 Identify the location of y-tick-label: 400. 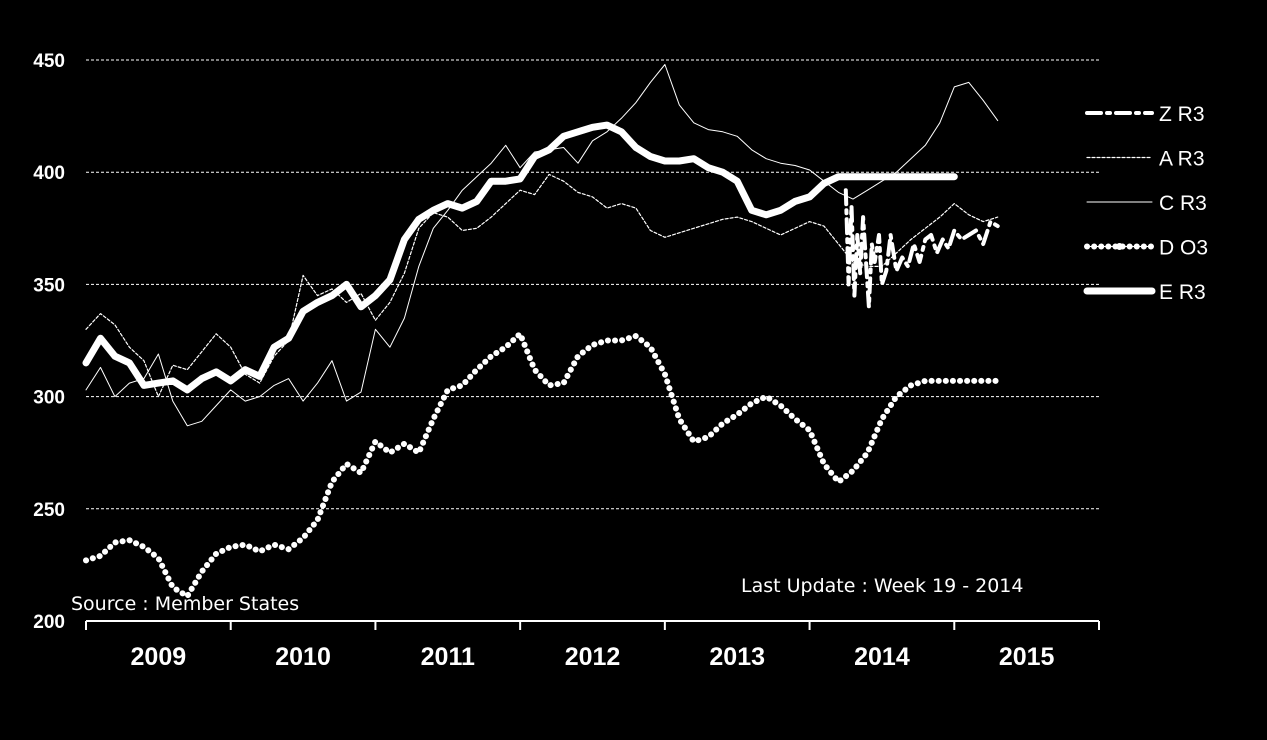
(49, 173).